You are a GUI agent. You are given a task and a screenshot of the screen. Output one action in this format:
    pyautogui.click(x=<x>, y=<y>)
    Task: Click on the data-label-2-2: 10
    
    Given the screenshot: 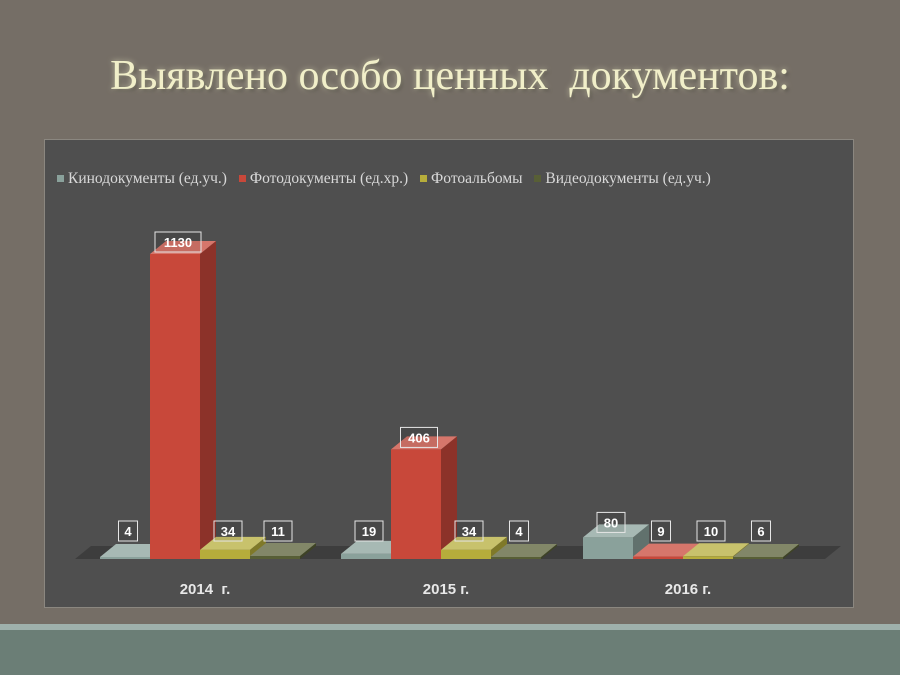 What is the action you would take?
    pyautogui.click(x=711, y=531)
    